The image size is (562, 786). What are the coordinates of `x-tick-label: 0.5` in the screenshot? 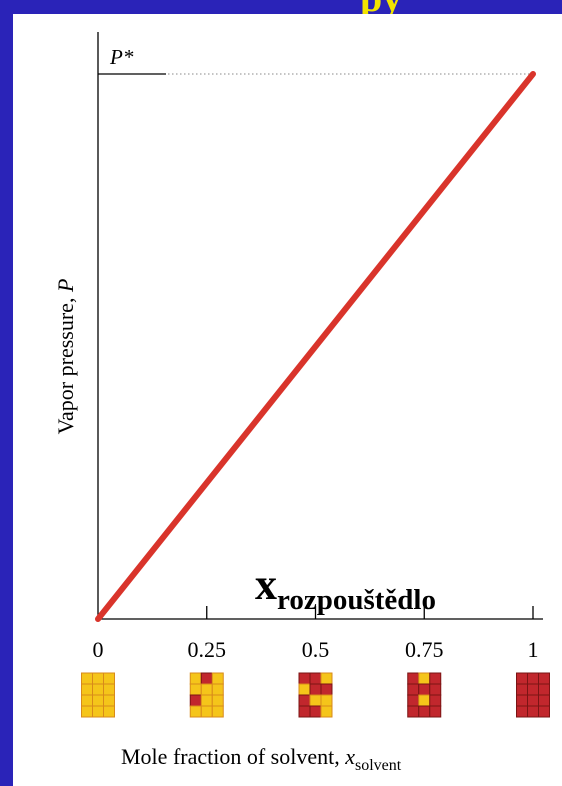 It's located at (316, 649).